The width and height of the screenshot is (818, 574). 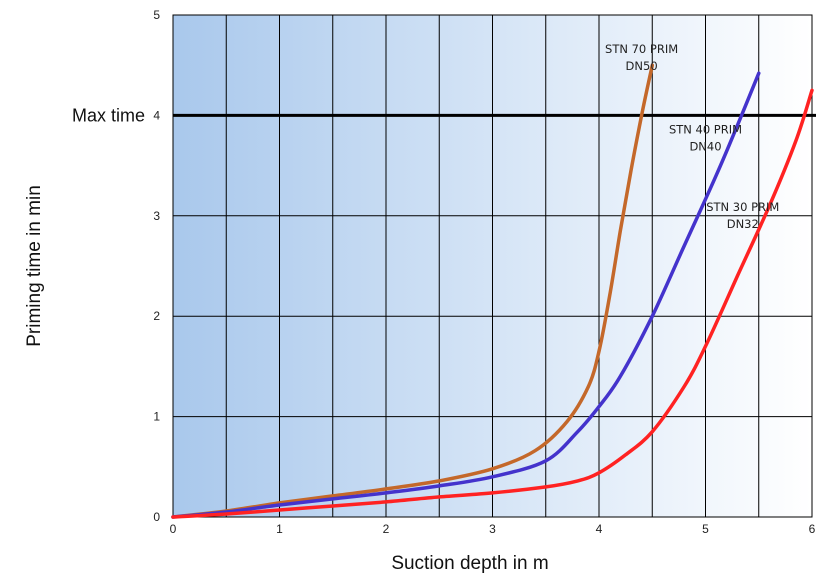 I want to click on series-label-1: STN 40 PRIM DN40, so click(x=705, y=137).